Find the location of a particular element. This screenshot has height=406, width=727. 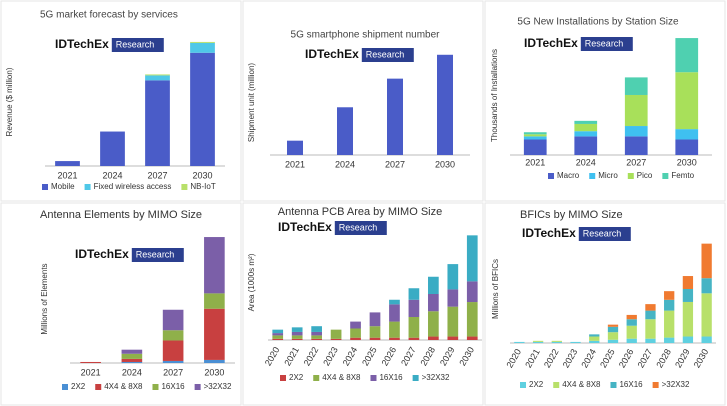

chart-title: 5G smartphone shipment number is located at coordinates (366, 35).